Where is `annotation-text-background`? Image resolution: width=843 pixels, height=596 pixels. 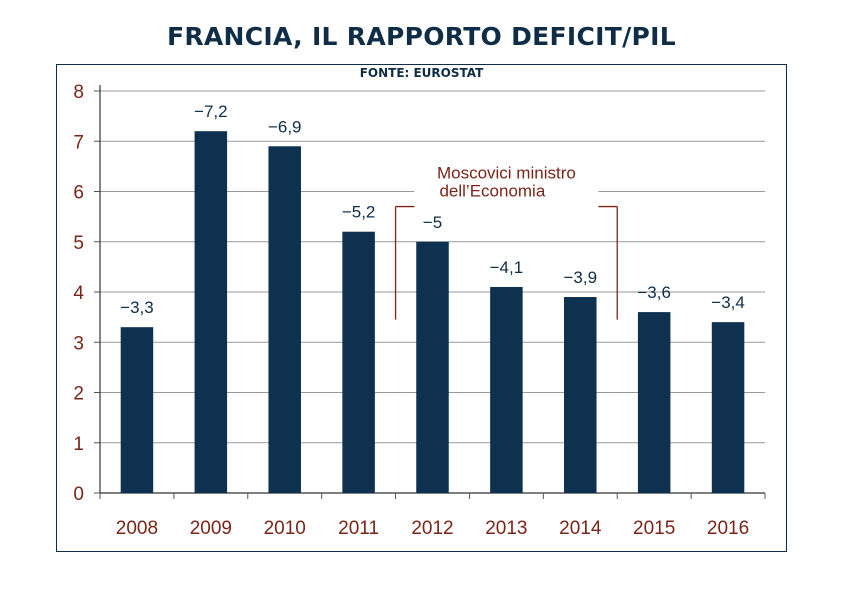
annotation-text-background is located at coordinates (506, 185).